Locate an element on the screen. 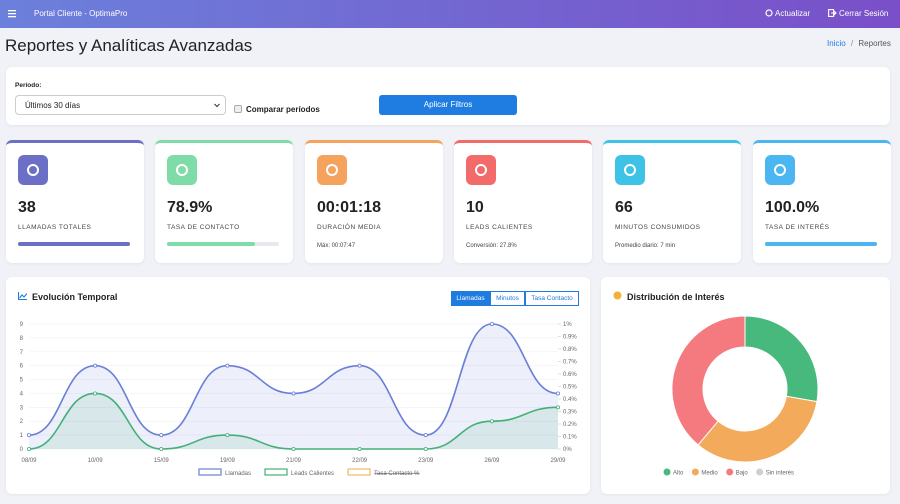 Image resolution: width=900 pixels, height=504 pixels. legend-label: Leads Calientes is located at coordinates (312, 474).